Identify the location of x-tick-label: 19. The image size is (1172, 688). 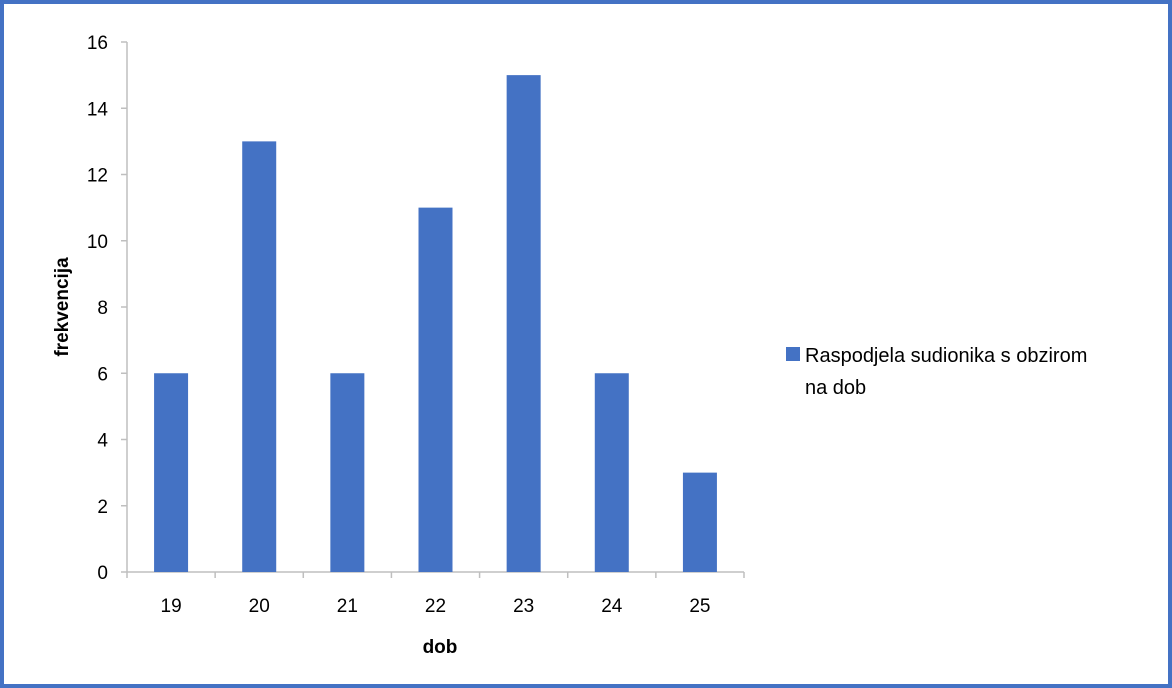
(171, 606).